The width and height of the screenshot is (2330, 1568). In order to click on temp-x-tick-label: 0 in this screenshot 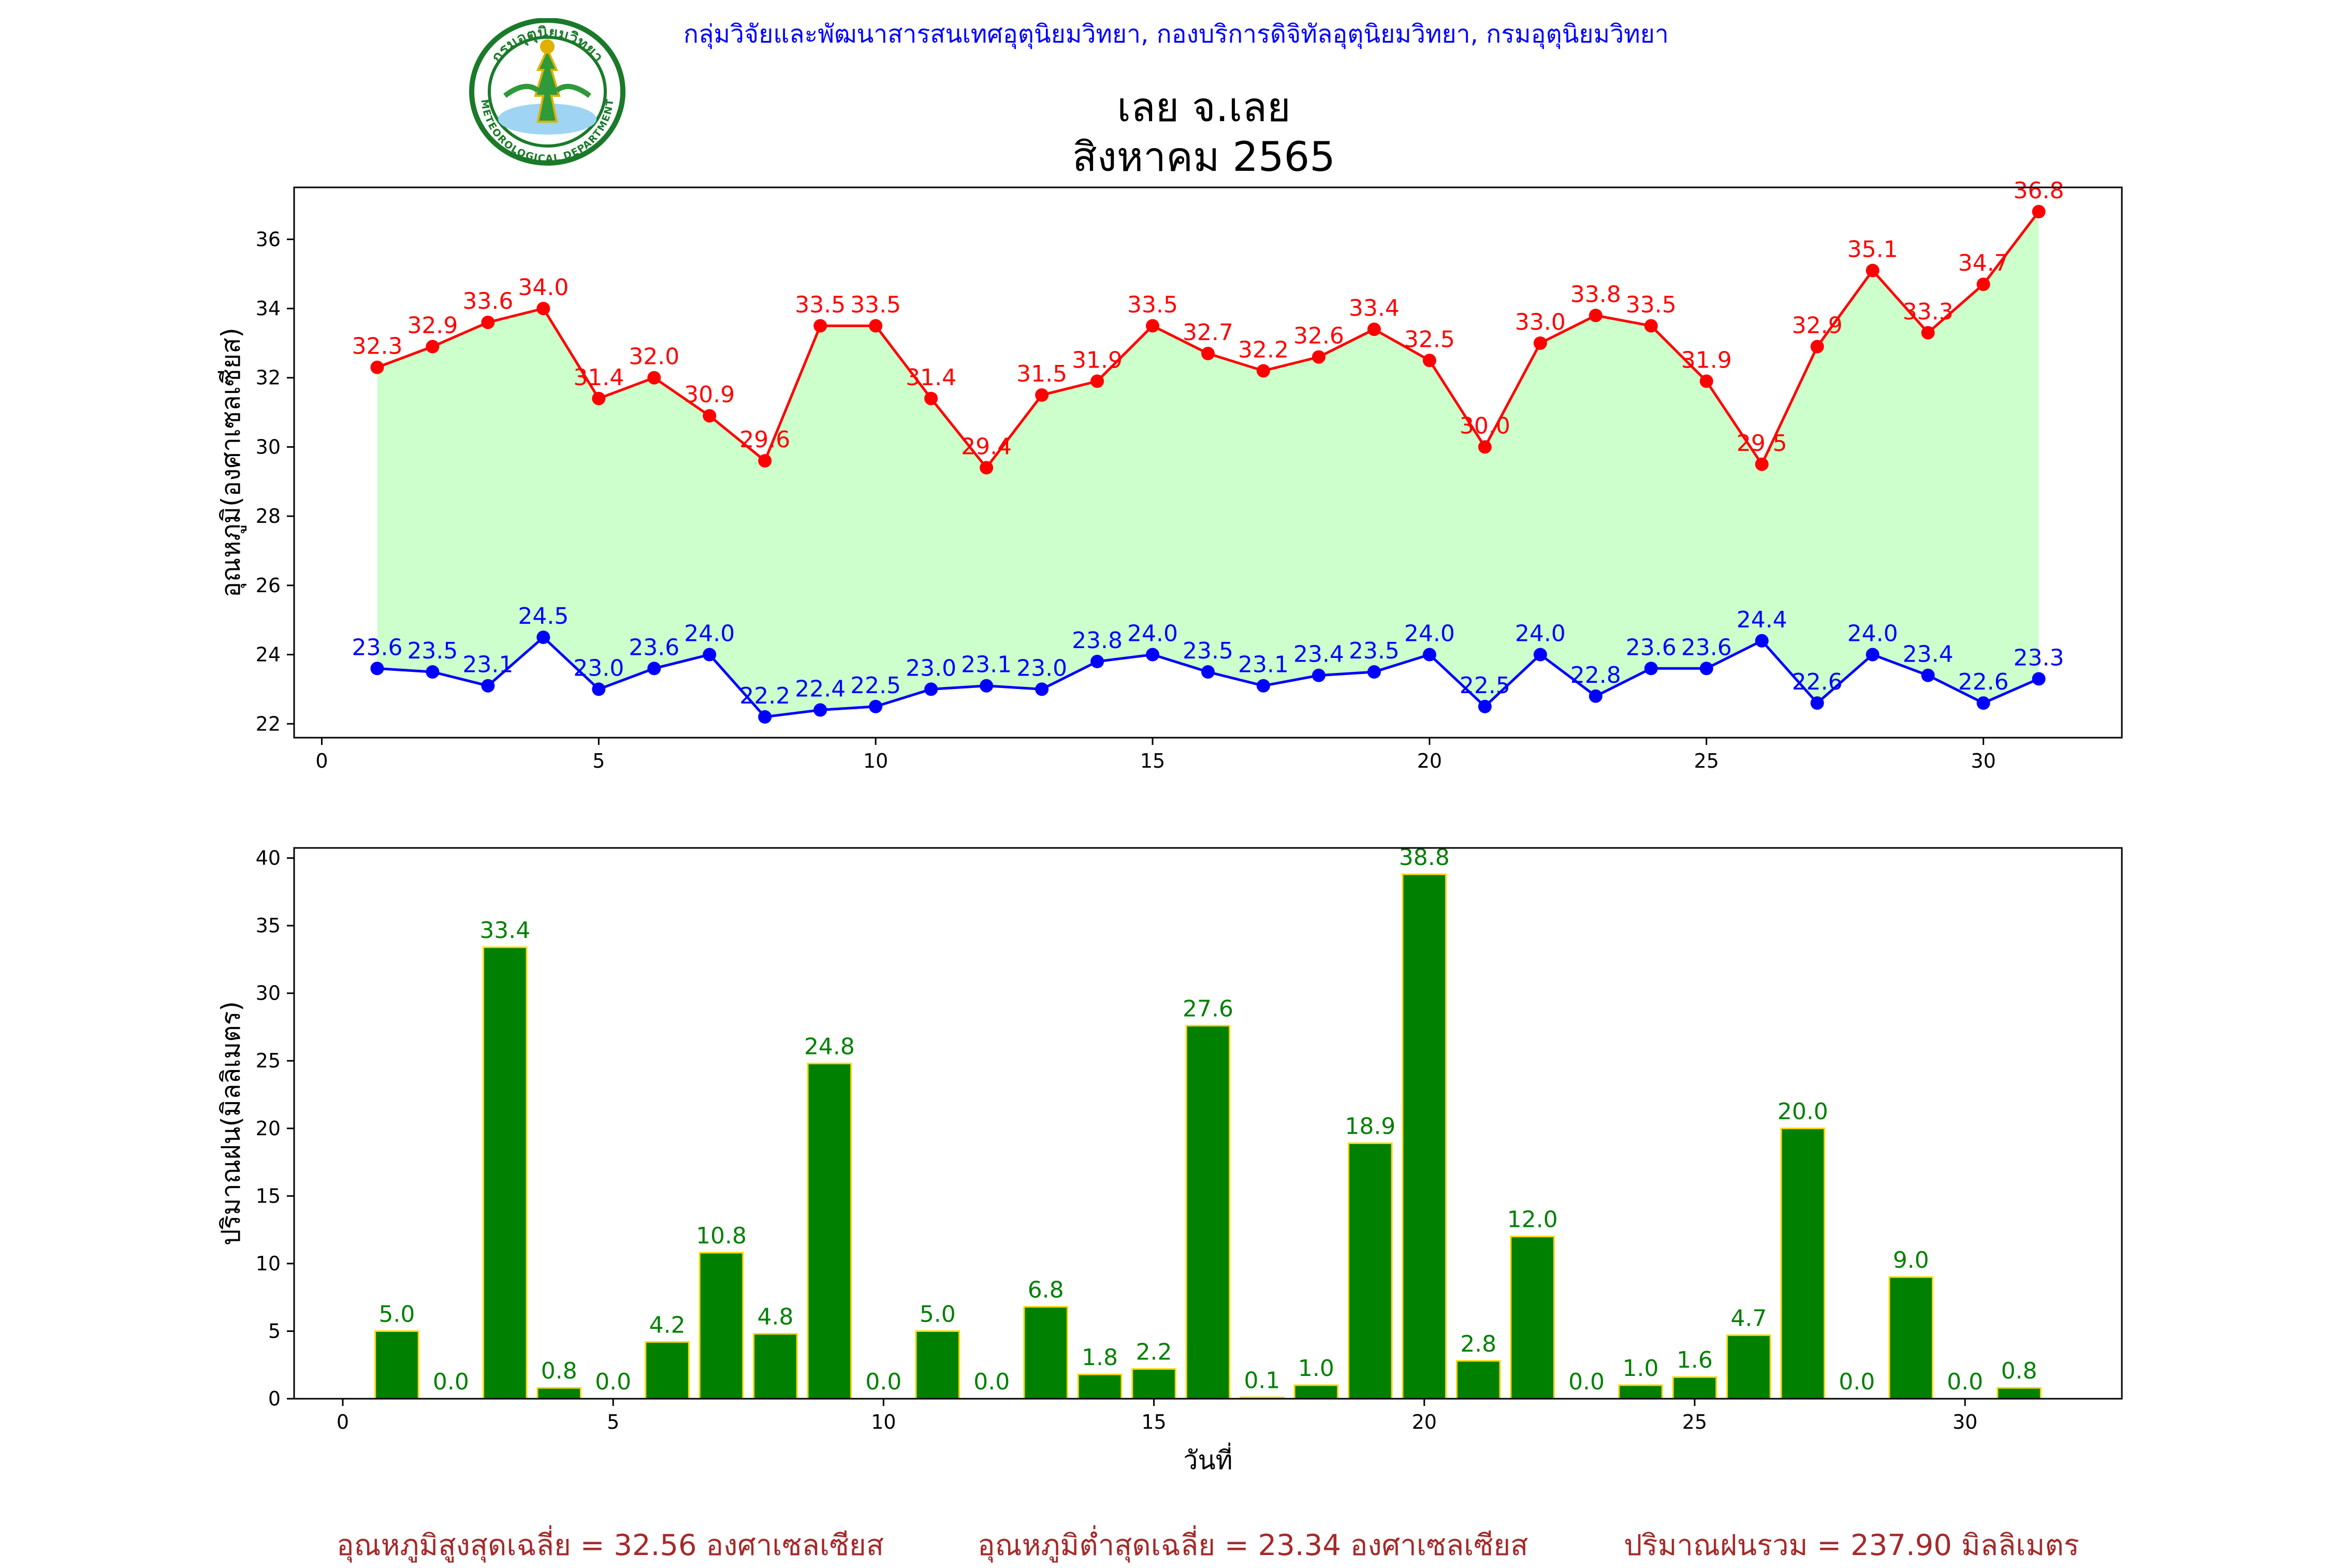, I will do `click(321, 761)`.